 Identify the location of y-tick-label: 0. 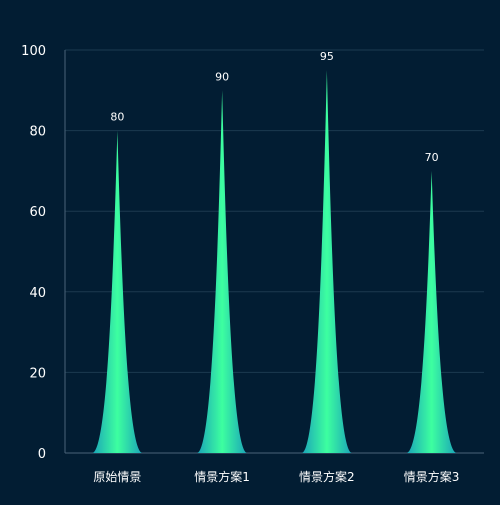
(42, 454).